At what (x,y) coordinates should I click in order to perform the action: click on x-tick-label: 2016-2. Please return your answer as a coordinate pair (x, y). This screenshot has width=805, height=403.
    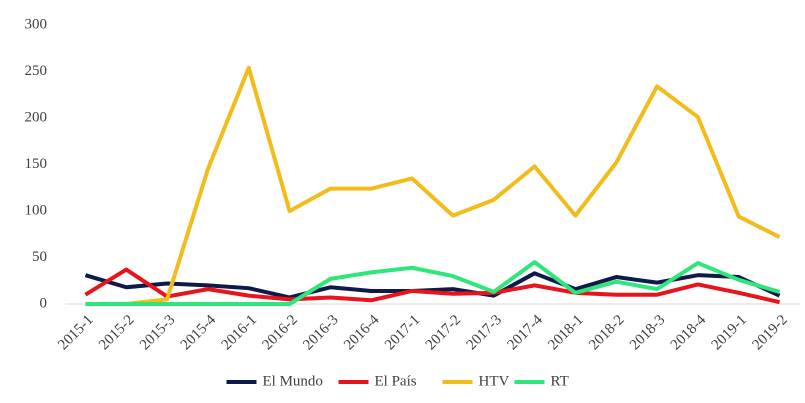
    Looking at the image, I should click on (279, 332).